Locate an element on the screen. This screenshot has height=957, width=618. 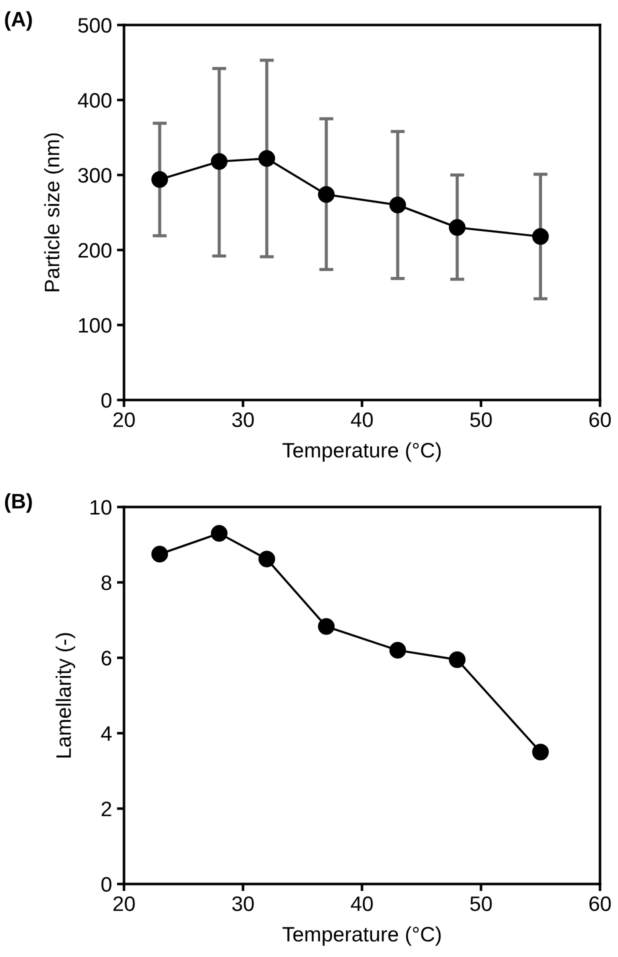
chart-title: (B) is located at coordinates (18, 503).